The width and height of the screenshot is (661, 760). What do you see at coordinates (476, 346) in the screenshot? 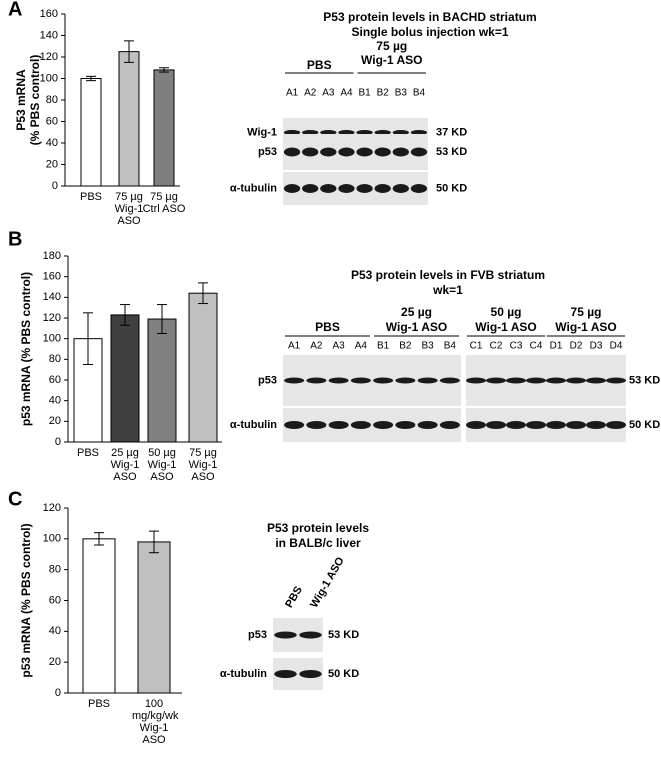
I see `lane-label: C1` at bounding box center [476, 346].